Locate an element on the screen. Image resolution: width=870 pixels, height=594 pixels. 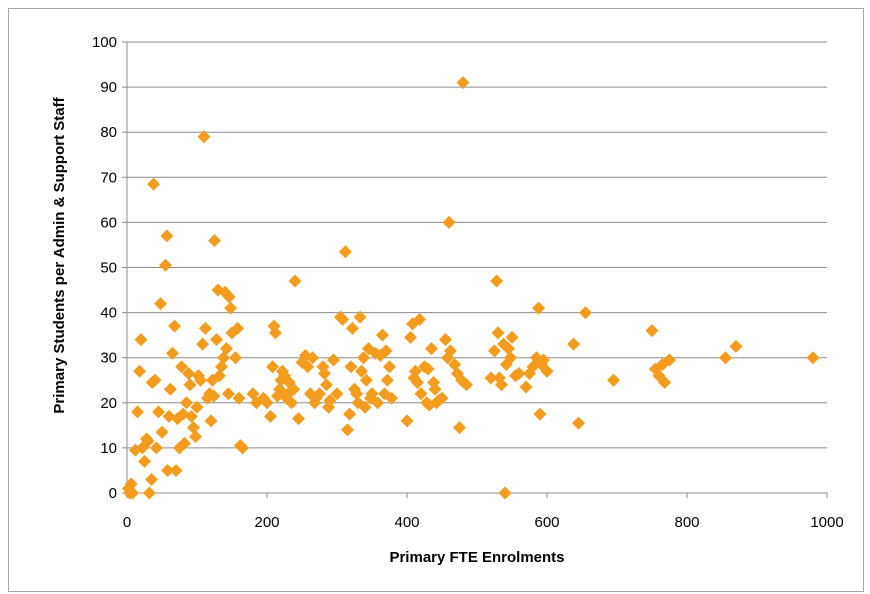
y-tick-label: 20 is located at coordinates (108, 403).